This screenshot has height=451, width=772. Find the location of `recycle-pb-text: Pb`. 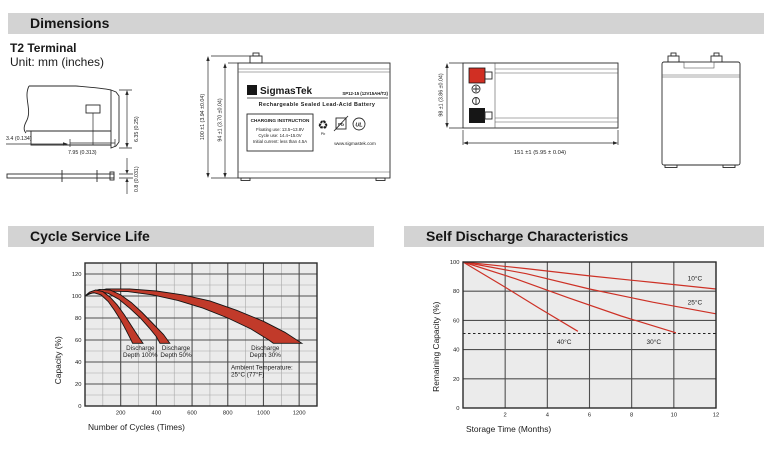

recycle-pb-text: Pb is located at coordinates (323, 134).